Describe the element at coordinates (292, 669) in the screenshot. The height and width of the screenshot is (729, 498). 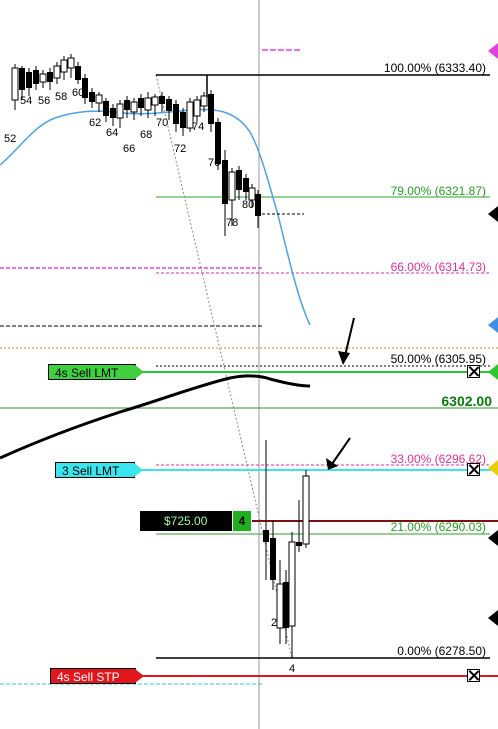
I see `bar-count-label: 4` at that location.